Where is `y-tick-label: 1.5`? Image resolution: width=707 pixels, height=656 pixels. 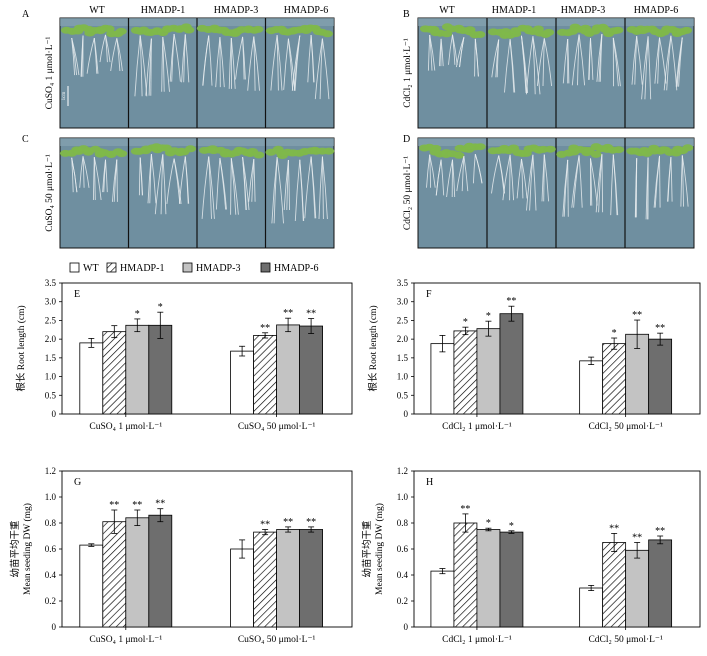
y-tick-label: 1.5 is located at coordinates (51, 358).